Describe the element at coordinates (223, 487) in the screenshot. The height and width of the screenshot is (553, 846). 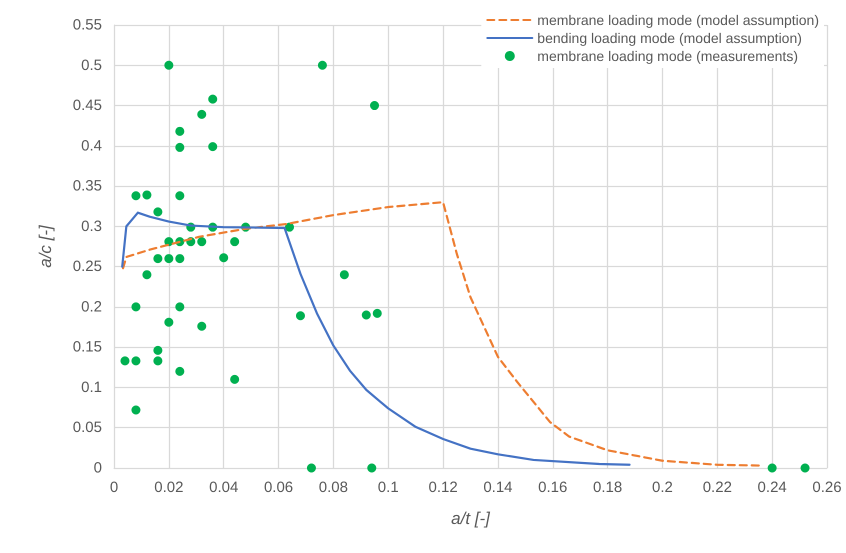
I see `x-tick-label: 0.04` at that location.